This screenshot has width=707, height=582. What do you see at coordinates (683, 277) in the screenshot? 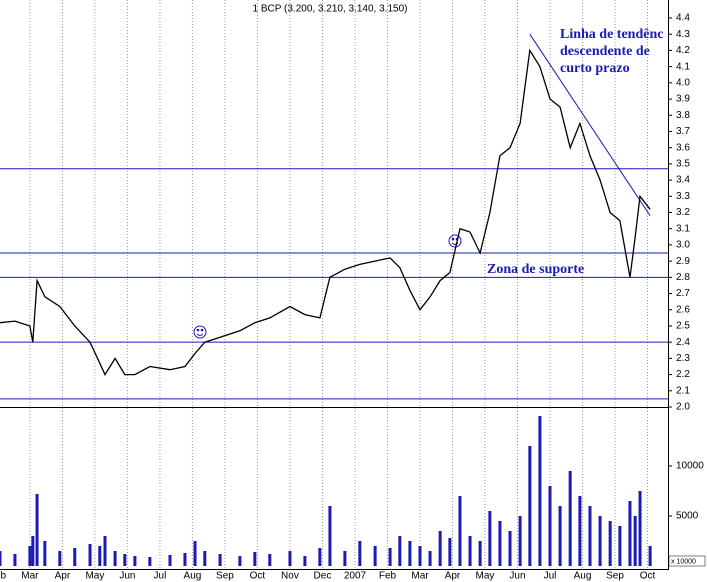
I see `y-tick-label: 2.8` at bounding box center [683, 277].